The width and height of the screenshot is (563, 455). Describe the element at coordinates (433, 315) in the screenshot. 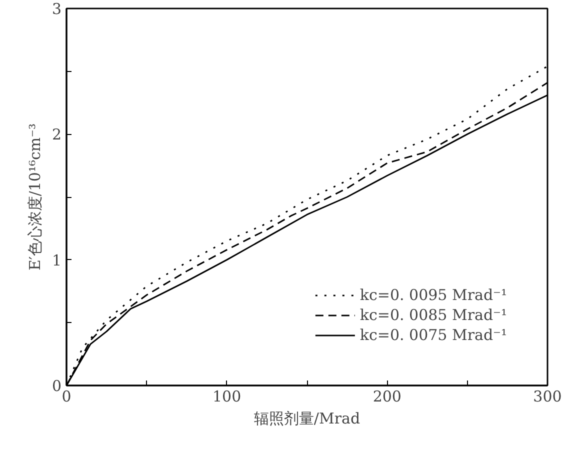

I see `legend-label: kc=0. 0085 Mrad⁻¹` at that location.